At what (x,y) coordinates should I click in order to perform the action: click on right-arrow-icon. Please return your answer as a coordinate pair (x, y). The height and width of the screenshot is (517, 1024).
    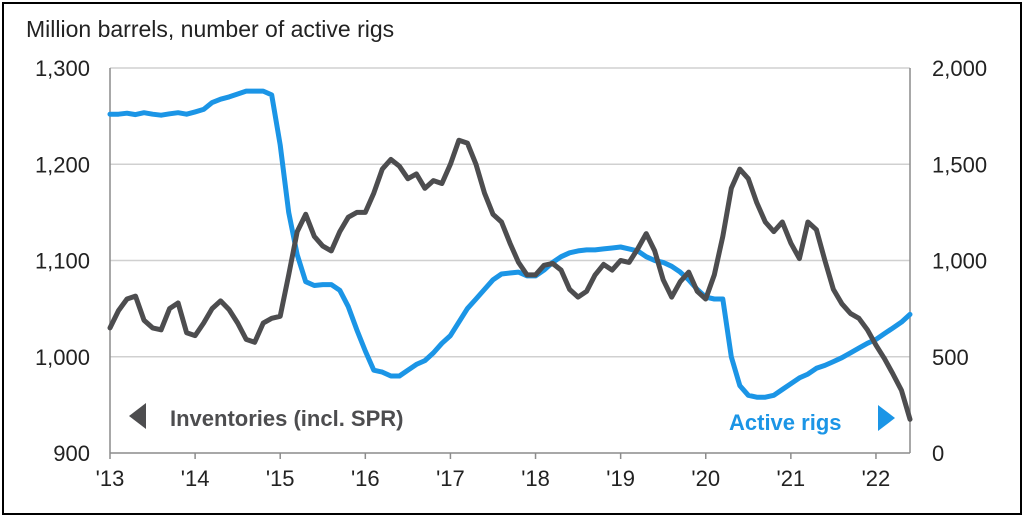
    Looking at the image, I should click on (886, 418).